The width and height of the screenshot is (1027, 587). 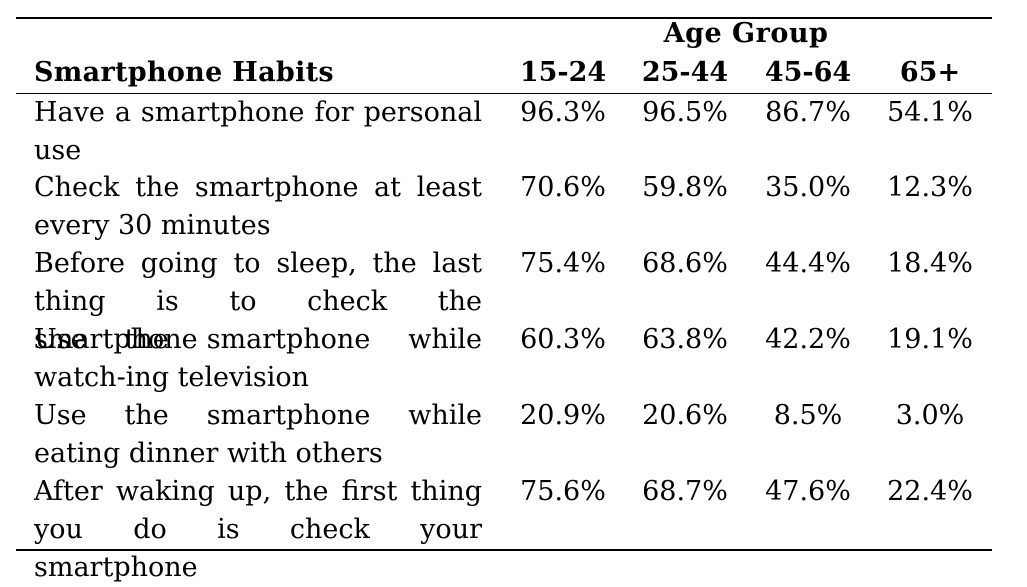 I want to click on value-cell: 59.8%, so click(x=685, y=187).